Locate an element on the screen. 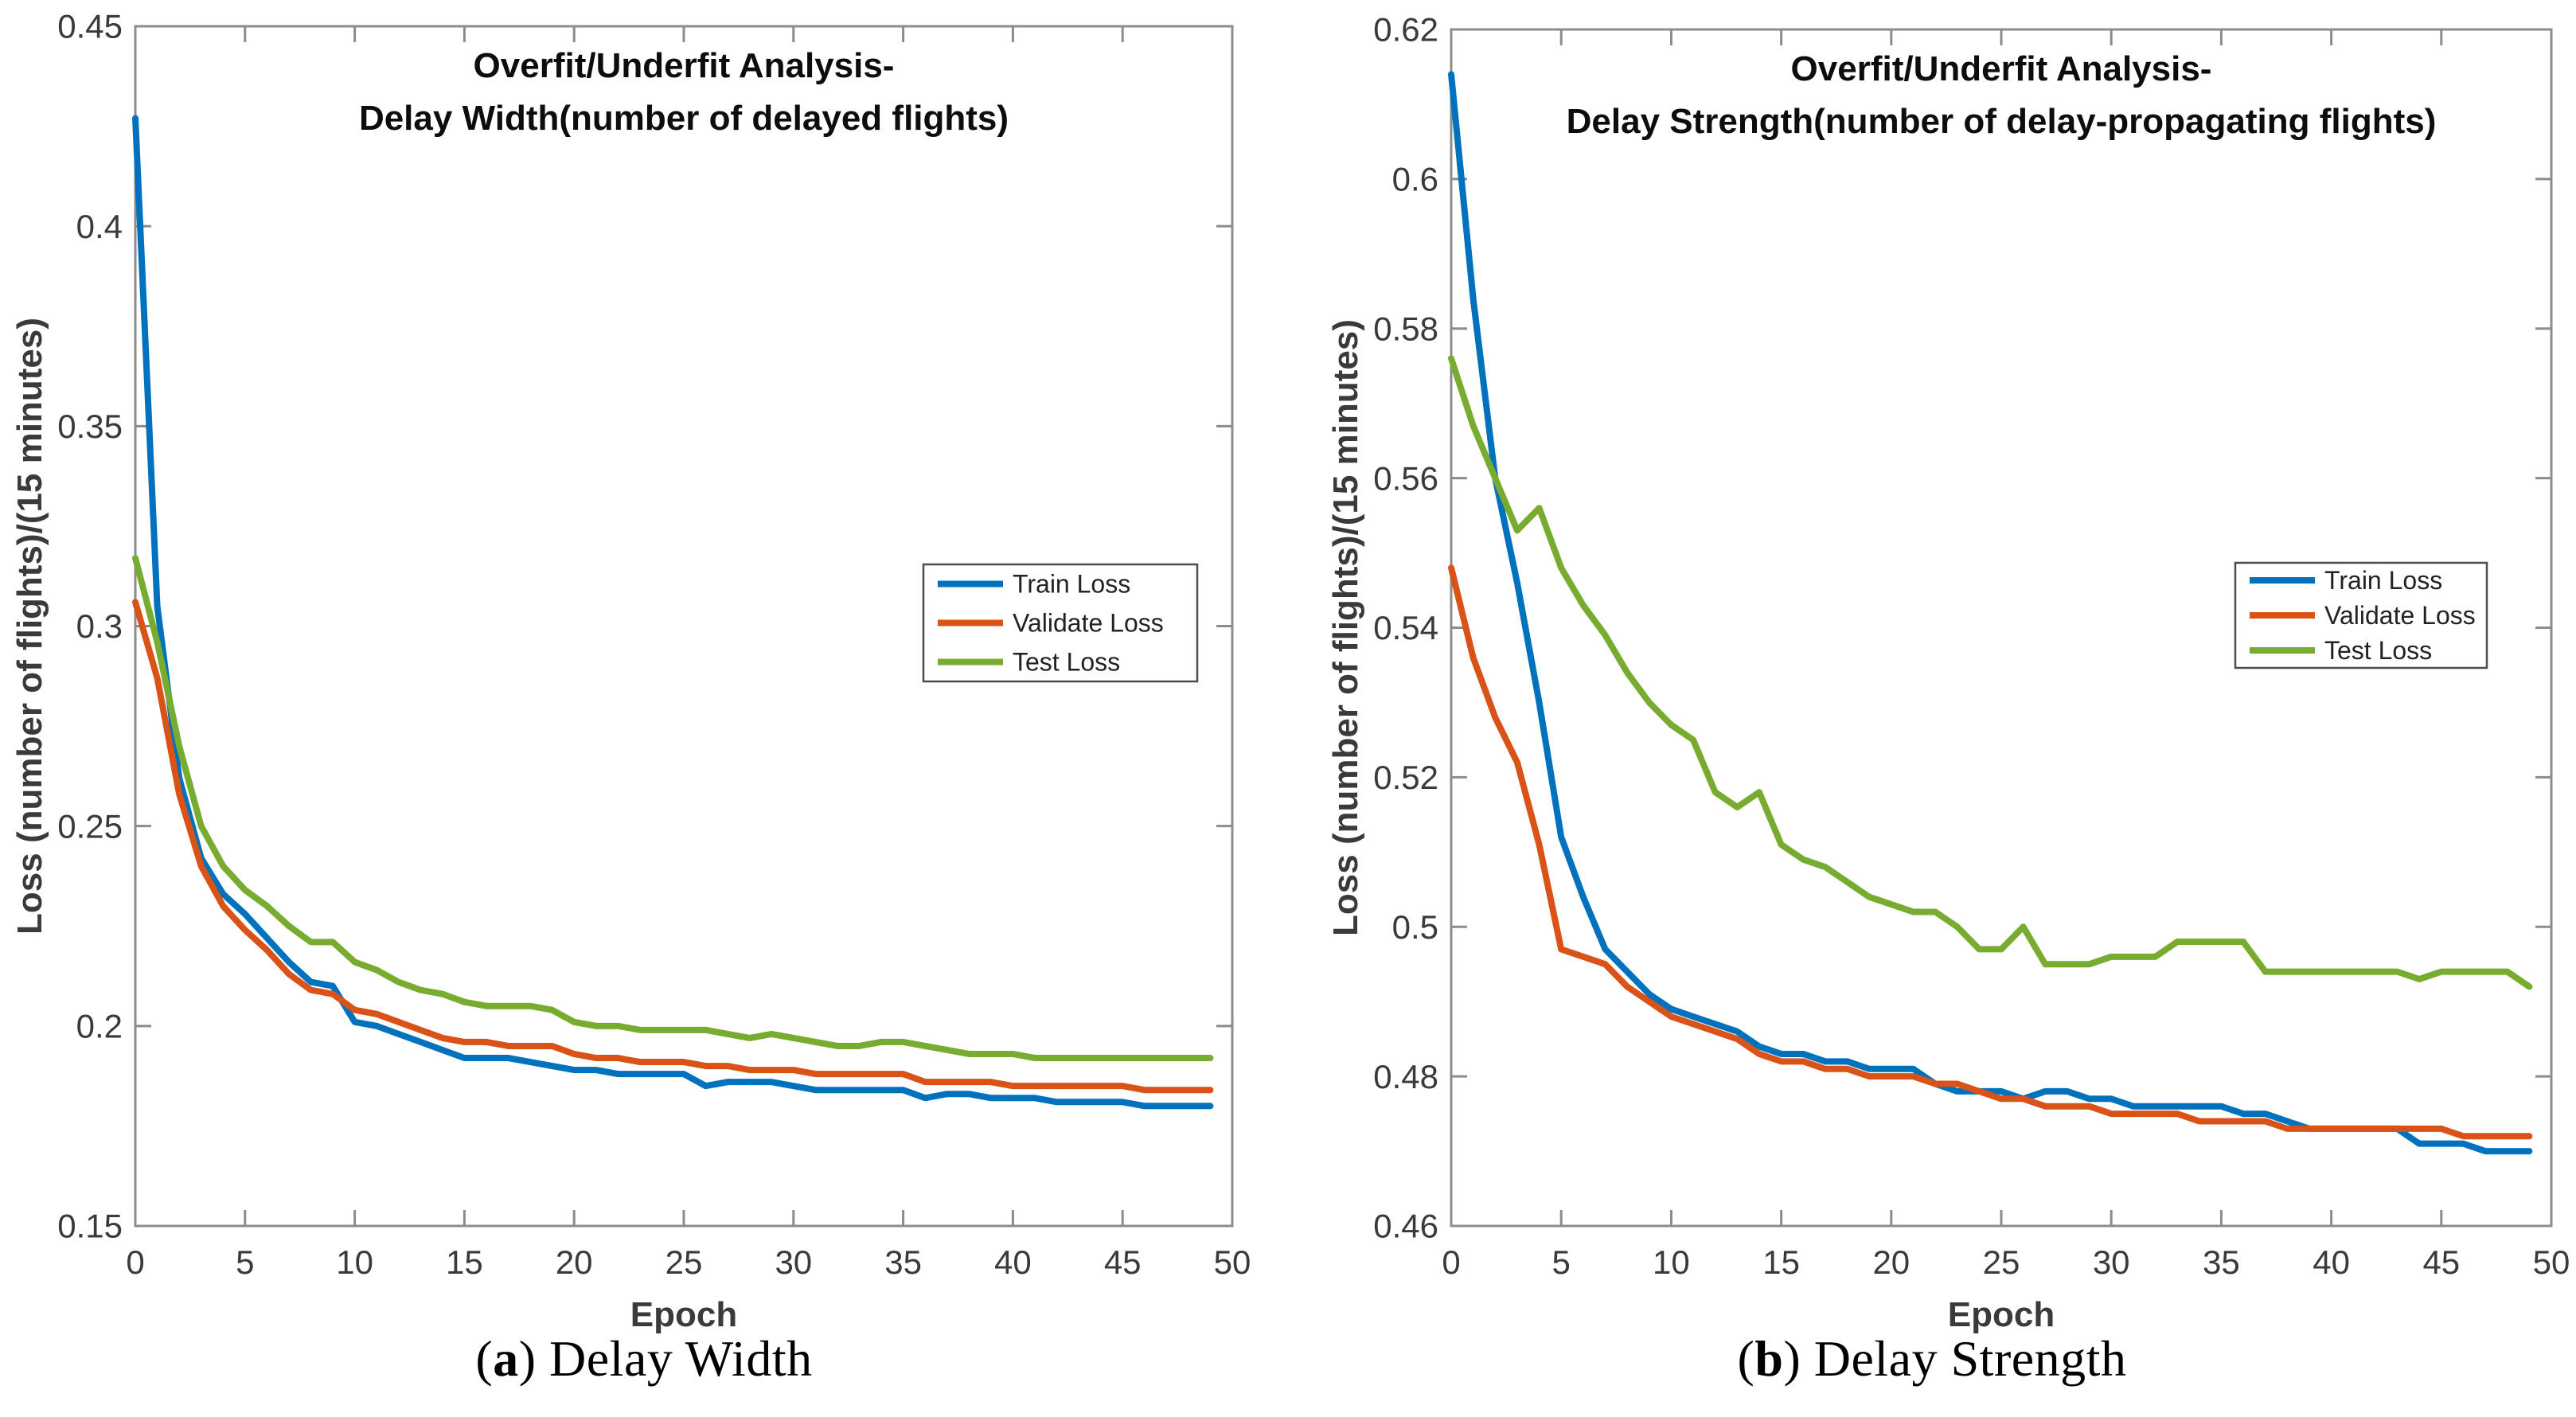 The width and height of the screenshot is (2576, 1417). caption-delay-strength: (b) Delay Strength is located at coordinates (1932, 1358).